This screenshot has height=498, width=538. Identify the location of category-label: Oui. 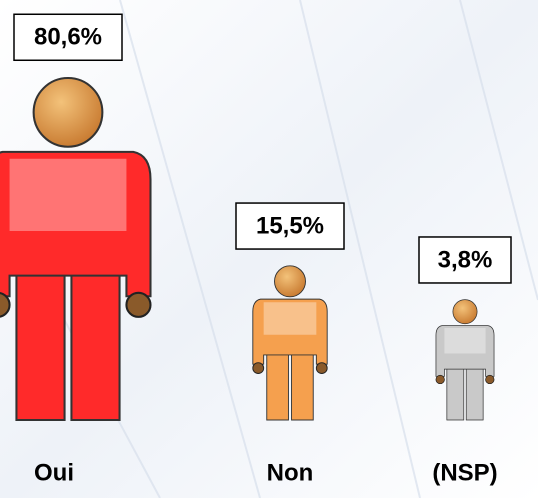
(54, 472).